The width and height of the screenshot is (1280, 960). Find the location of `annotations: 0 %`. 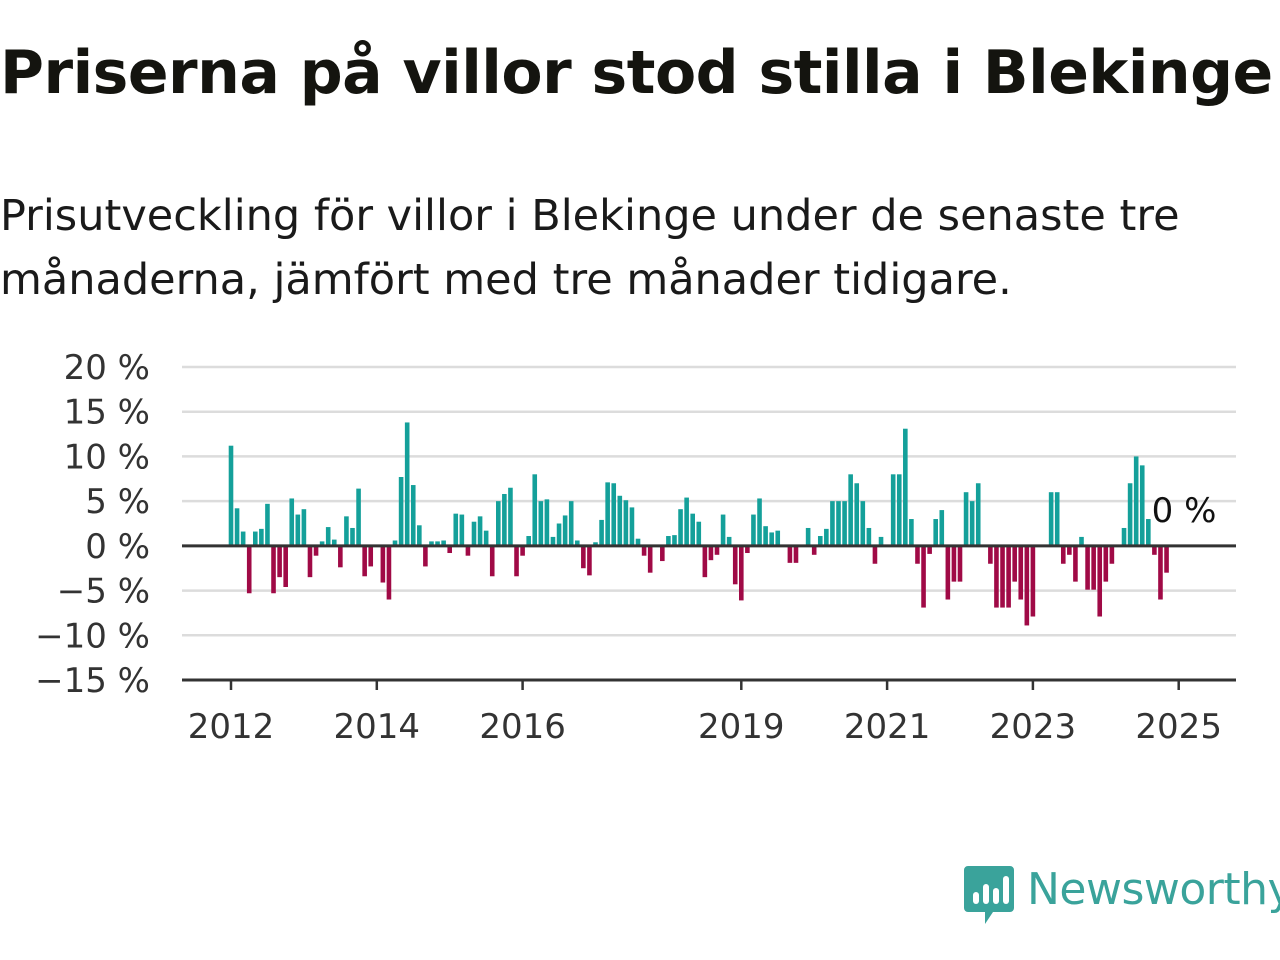

annotations: 0 % is located at coordinates (1184, 511).